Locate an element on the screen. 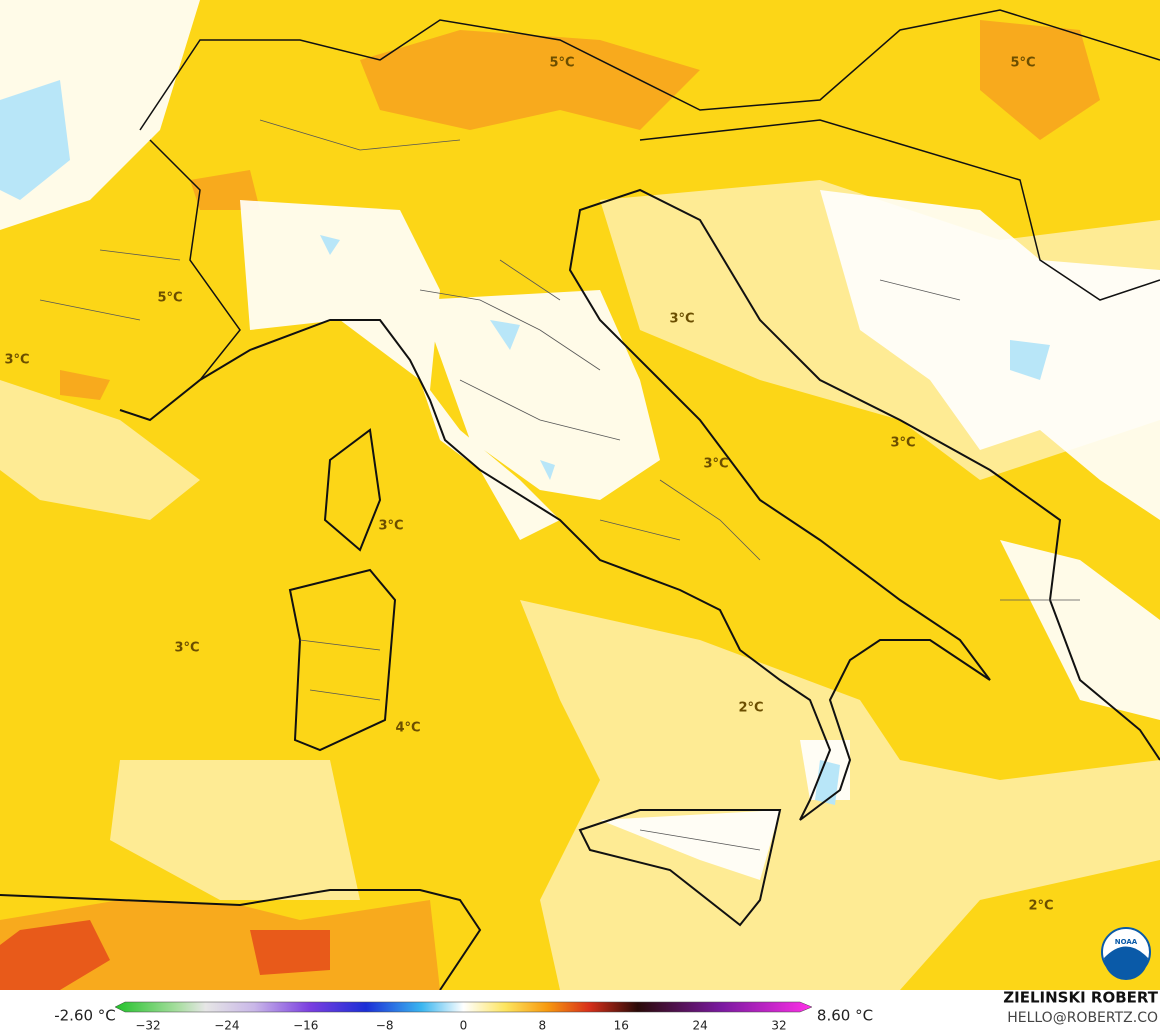  colorbar is located at coordinates (463, 1007).